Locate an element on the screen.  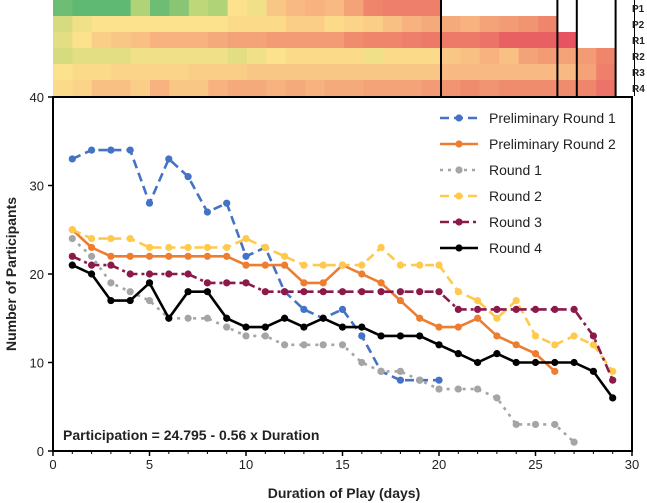
legend-marker is located at coordinates (459, 196).